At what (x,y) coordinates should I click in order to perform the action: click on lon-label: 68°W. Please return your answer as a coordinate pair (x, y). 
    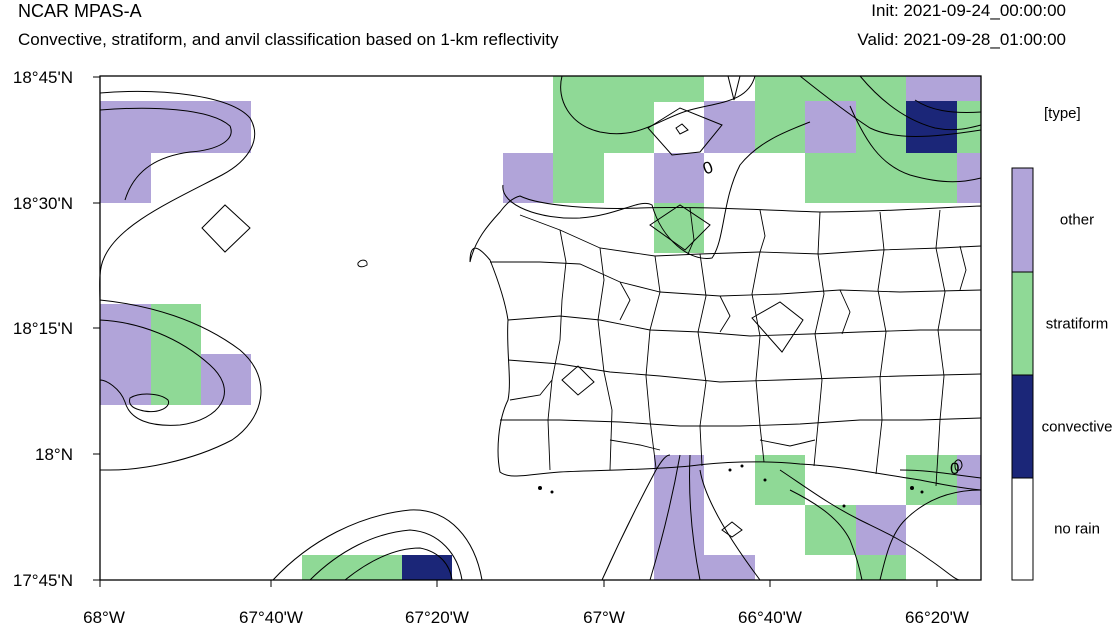
    Looking at the image, I should click on (104, 617).